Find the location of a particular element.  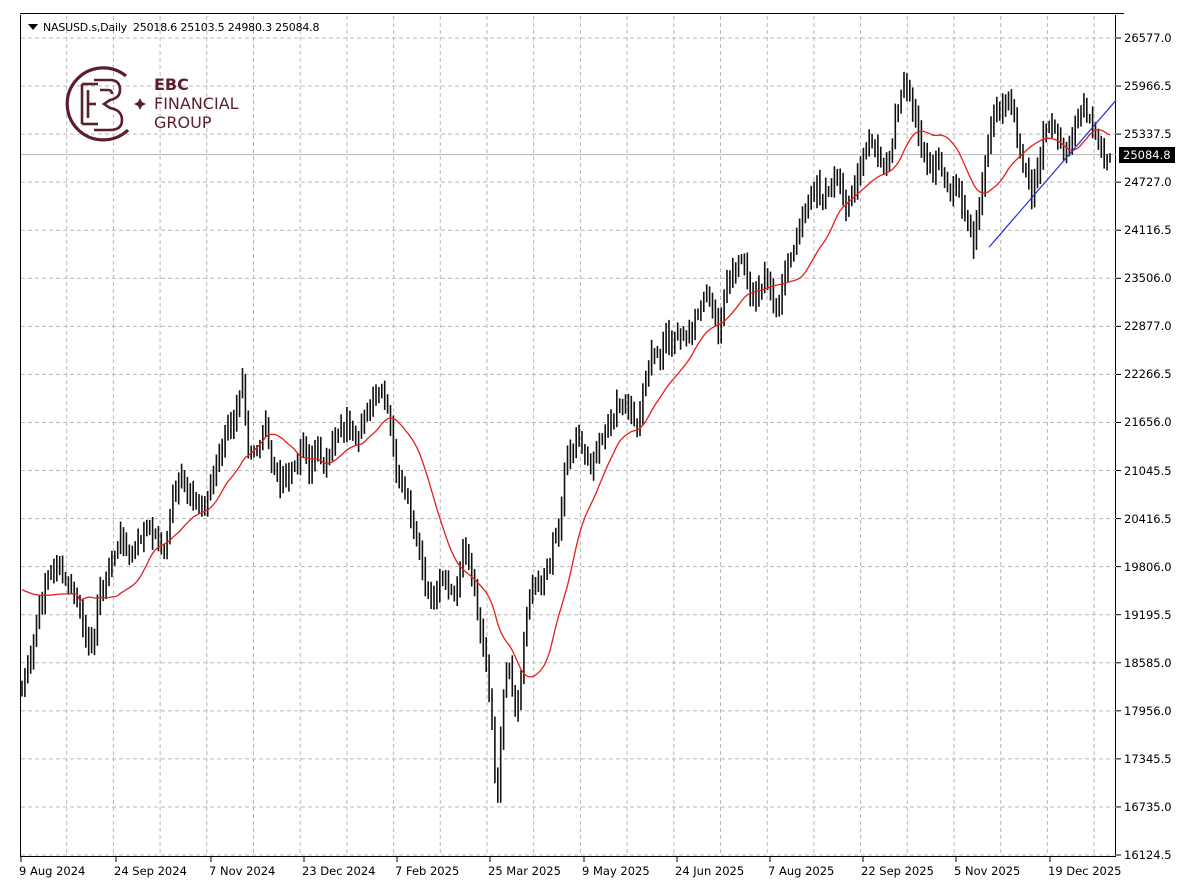

y-axis-label: 16124.5 is located at coordinates (1148, 855).